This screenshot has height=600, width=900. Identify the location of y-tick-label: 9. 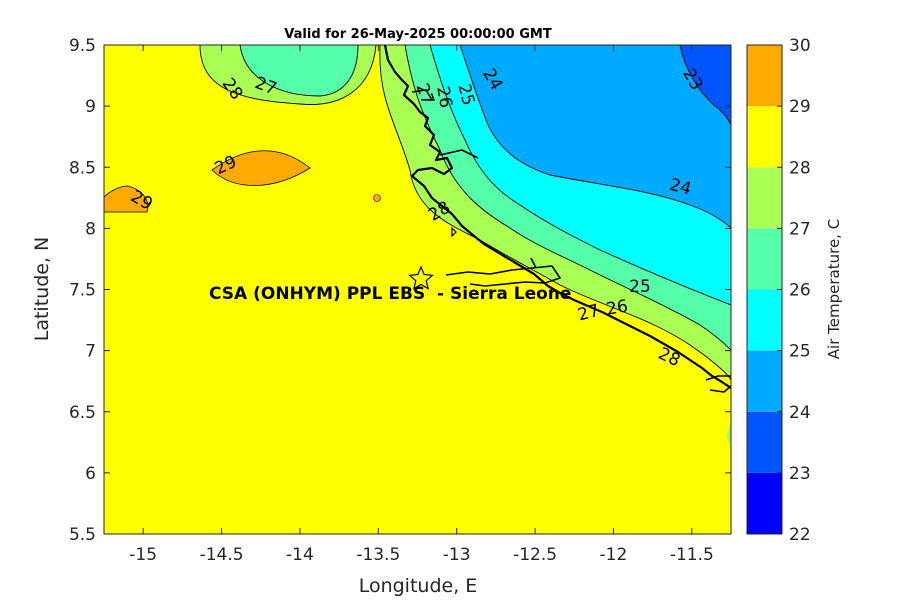
(90, 107).